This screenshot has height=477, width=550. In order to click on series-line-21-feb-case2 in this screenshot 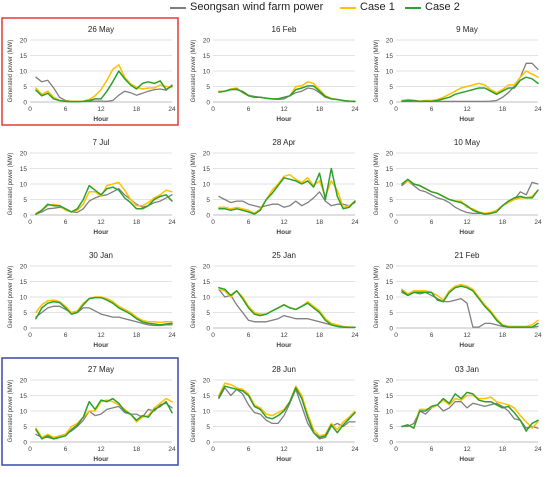, I will do `click(470, 306)`.